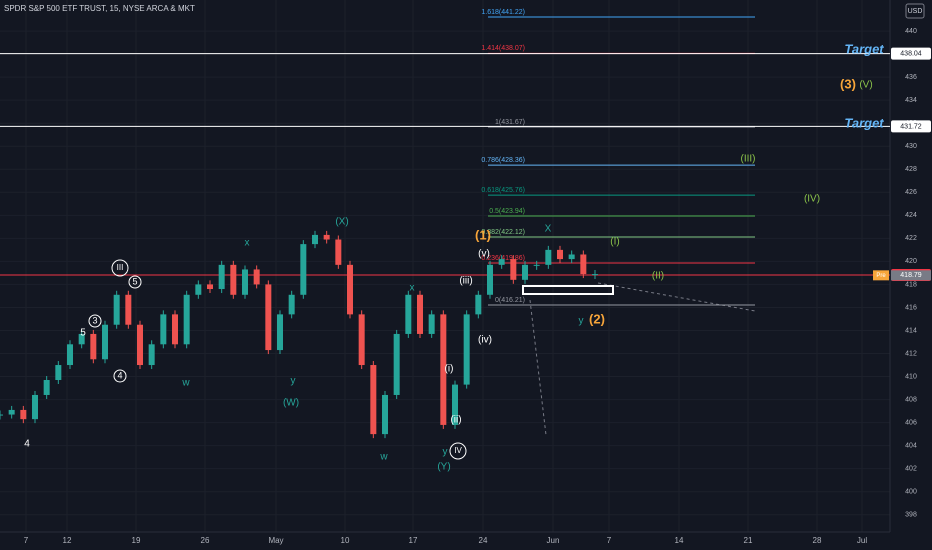 The height and width of the screenshot is (550, 932). Describe the element at coordinates (911, 422) in the screenshot. I see `y-tick-label: 406` at that location.